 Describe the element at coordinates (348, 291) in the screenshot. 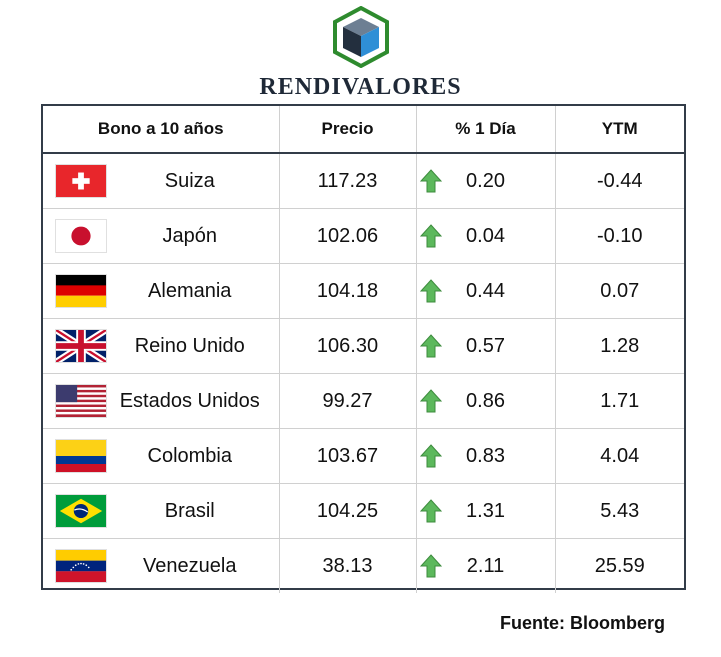

I see `price-cell: 104.18` at that location.